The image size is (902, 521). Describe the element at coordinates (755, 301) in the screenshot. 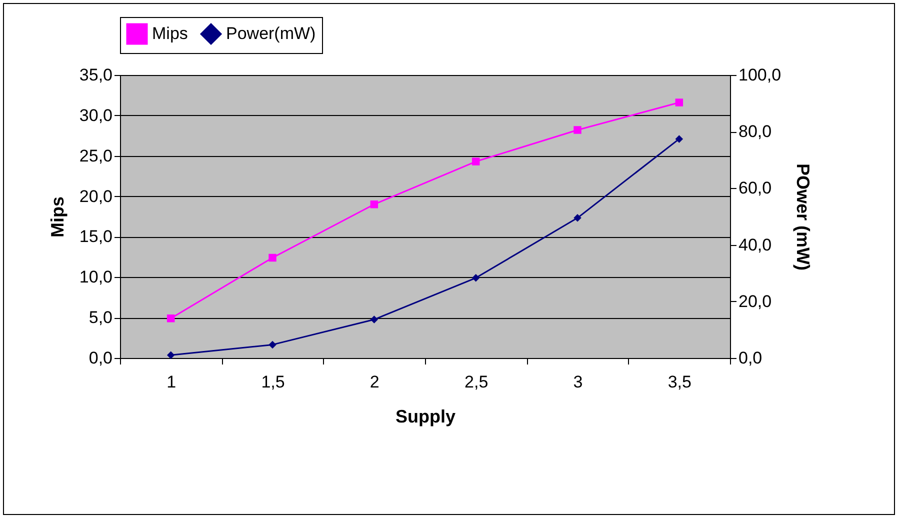

I see `y2-tick-label: 20,0` at that location.